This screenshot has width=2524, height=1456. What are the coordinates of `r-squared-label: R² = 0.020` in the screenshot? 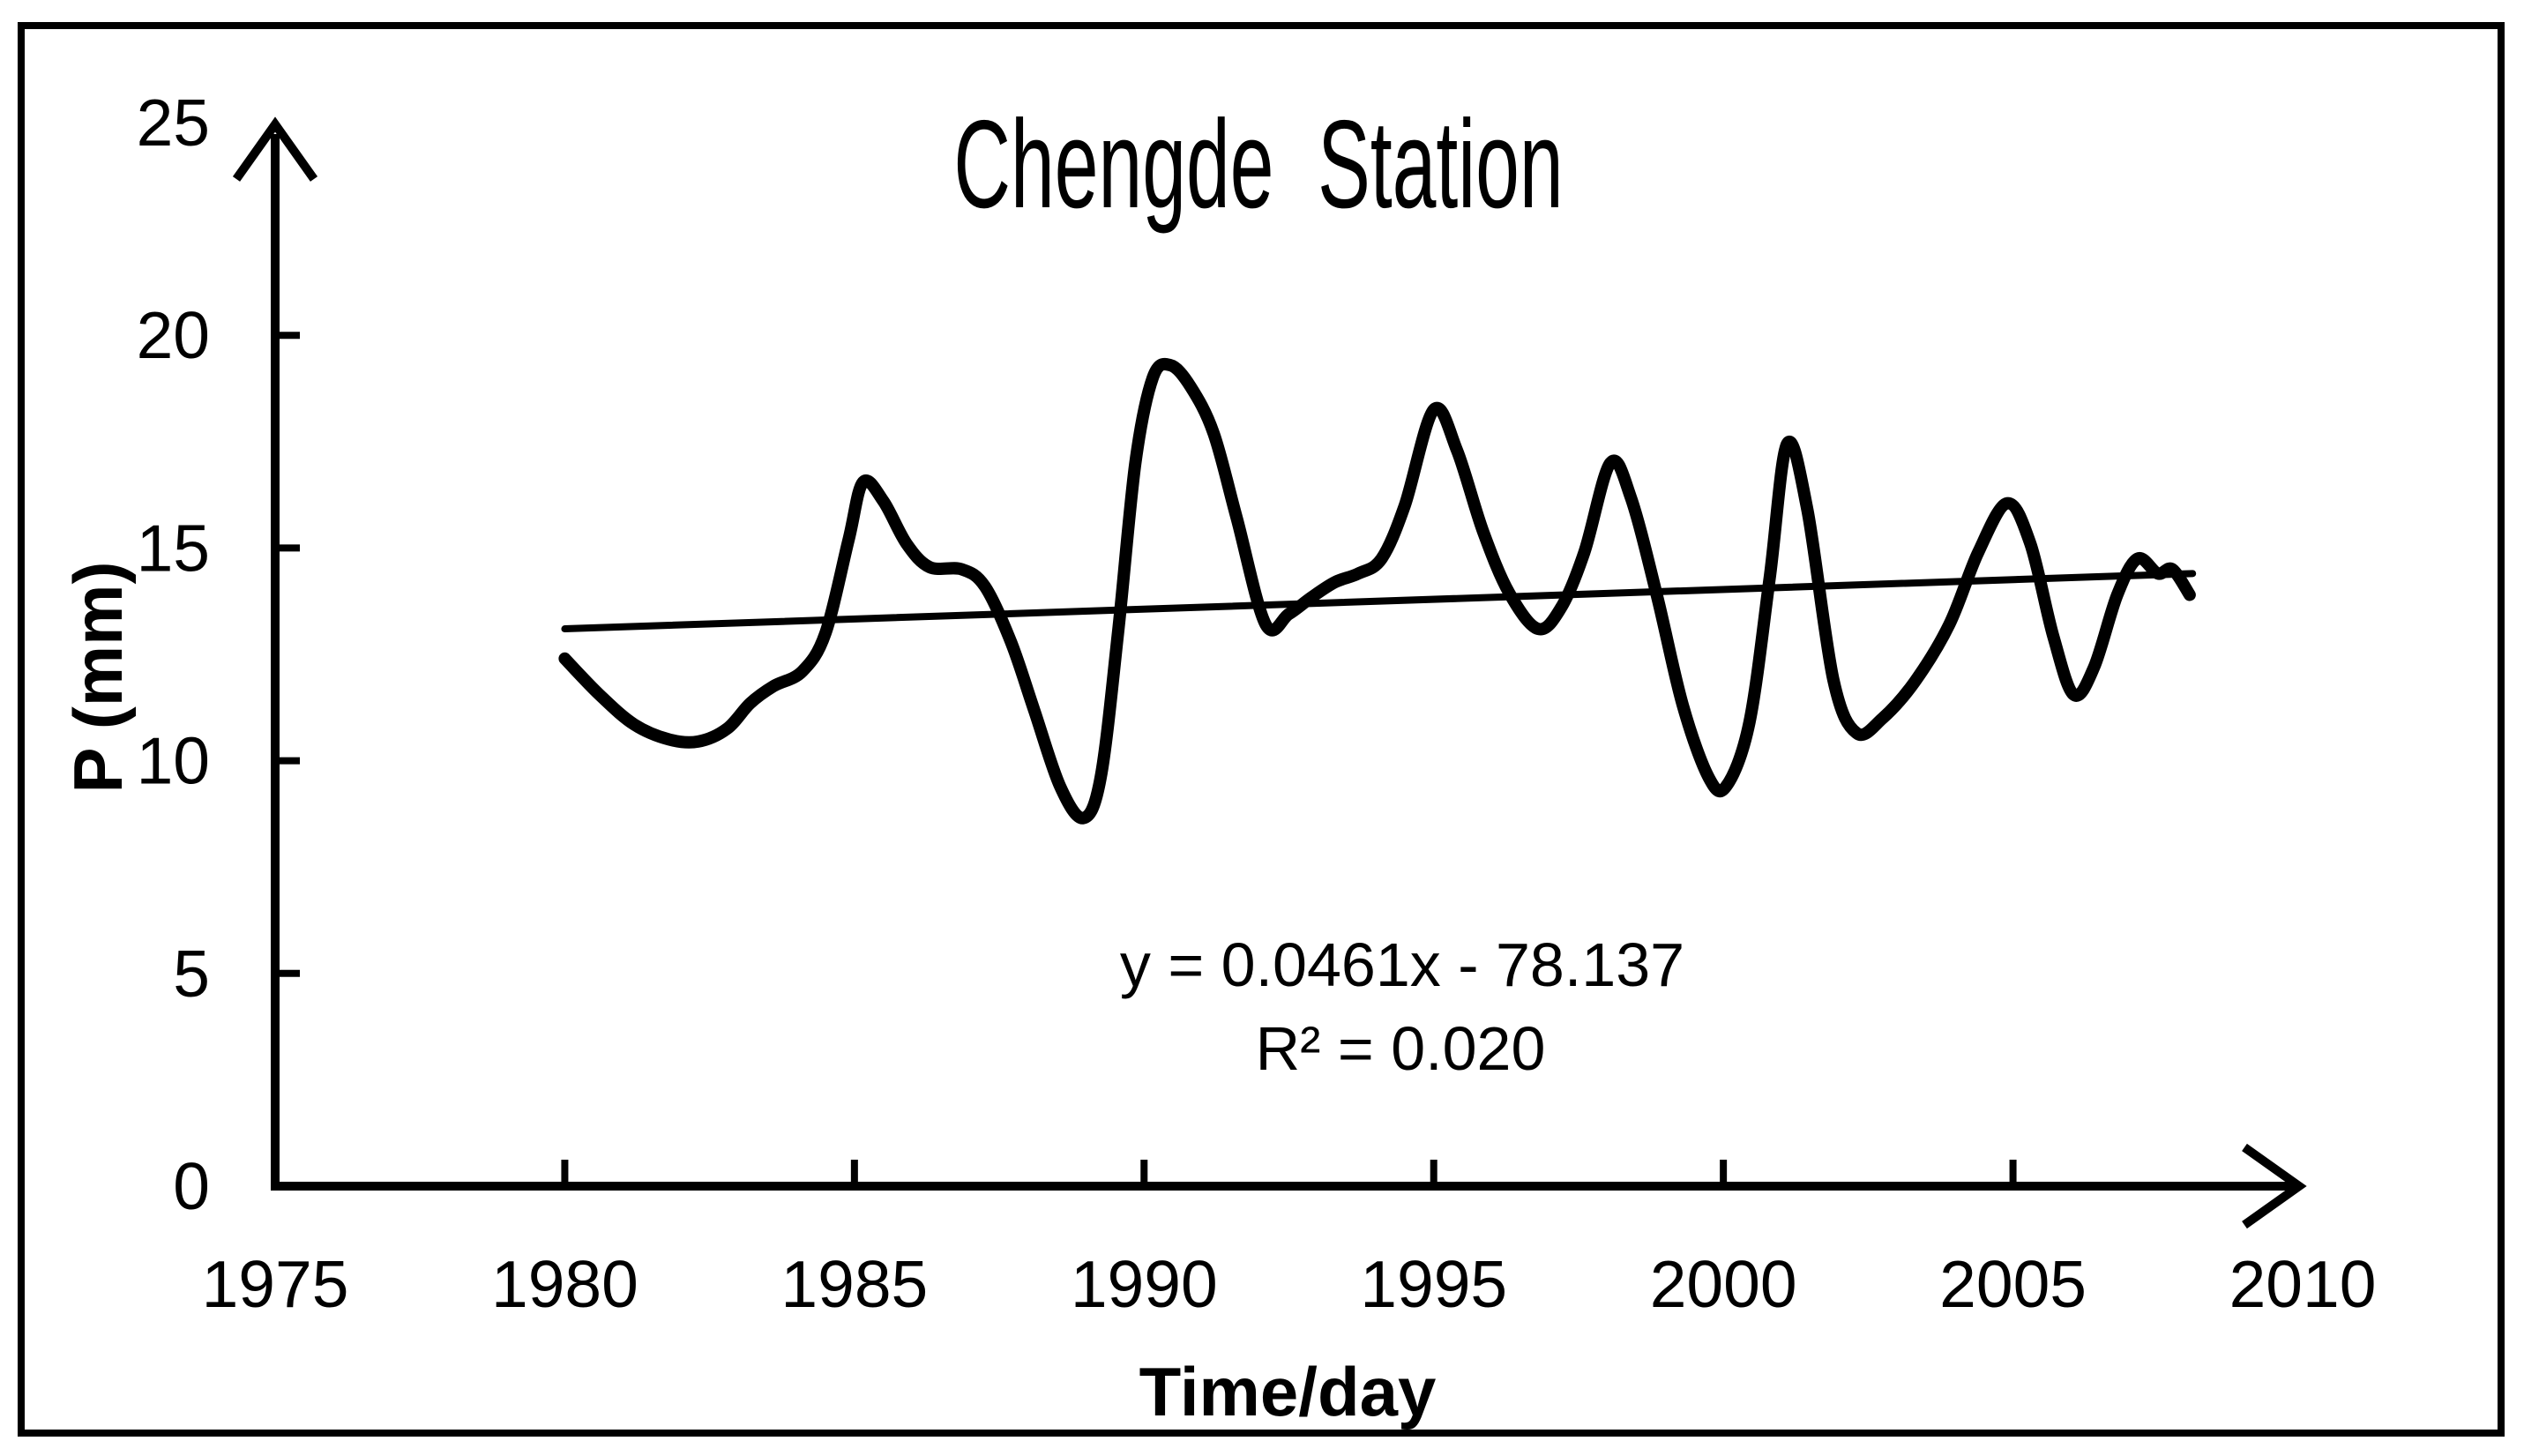 It's located at (1401, 1048).